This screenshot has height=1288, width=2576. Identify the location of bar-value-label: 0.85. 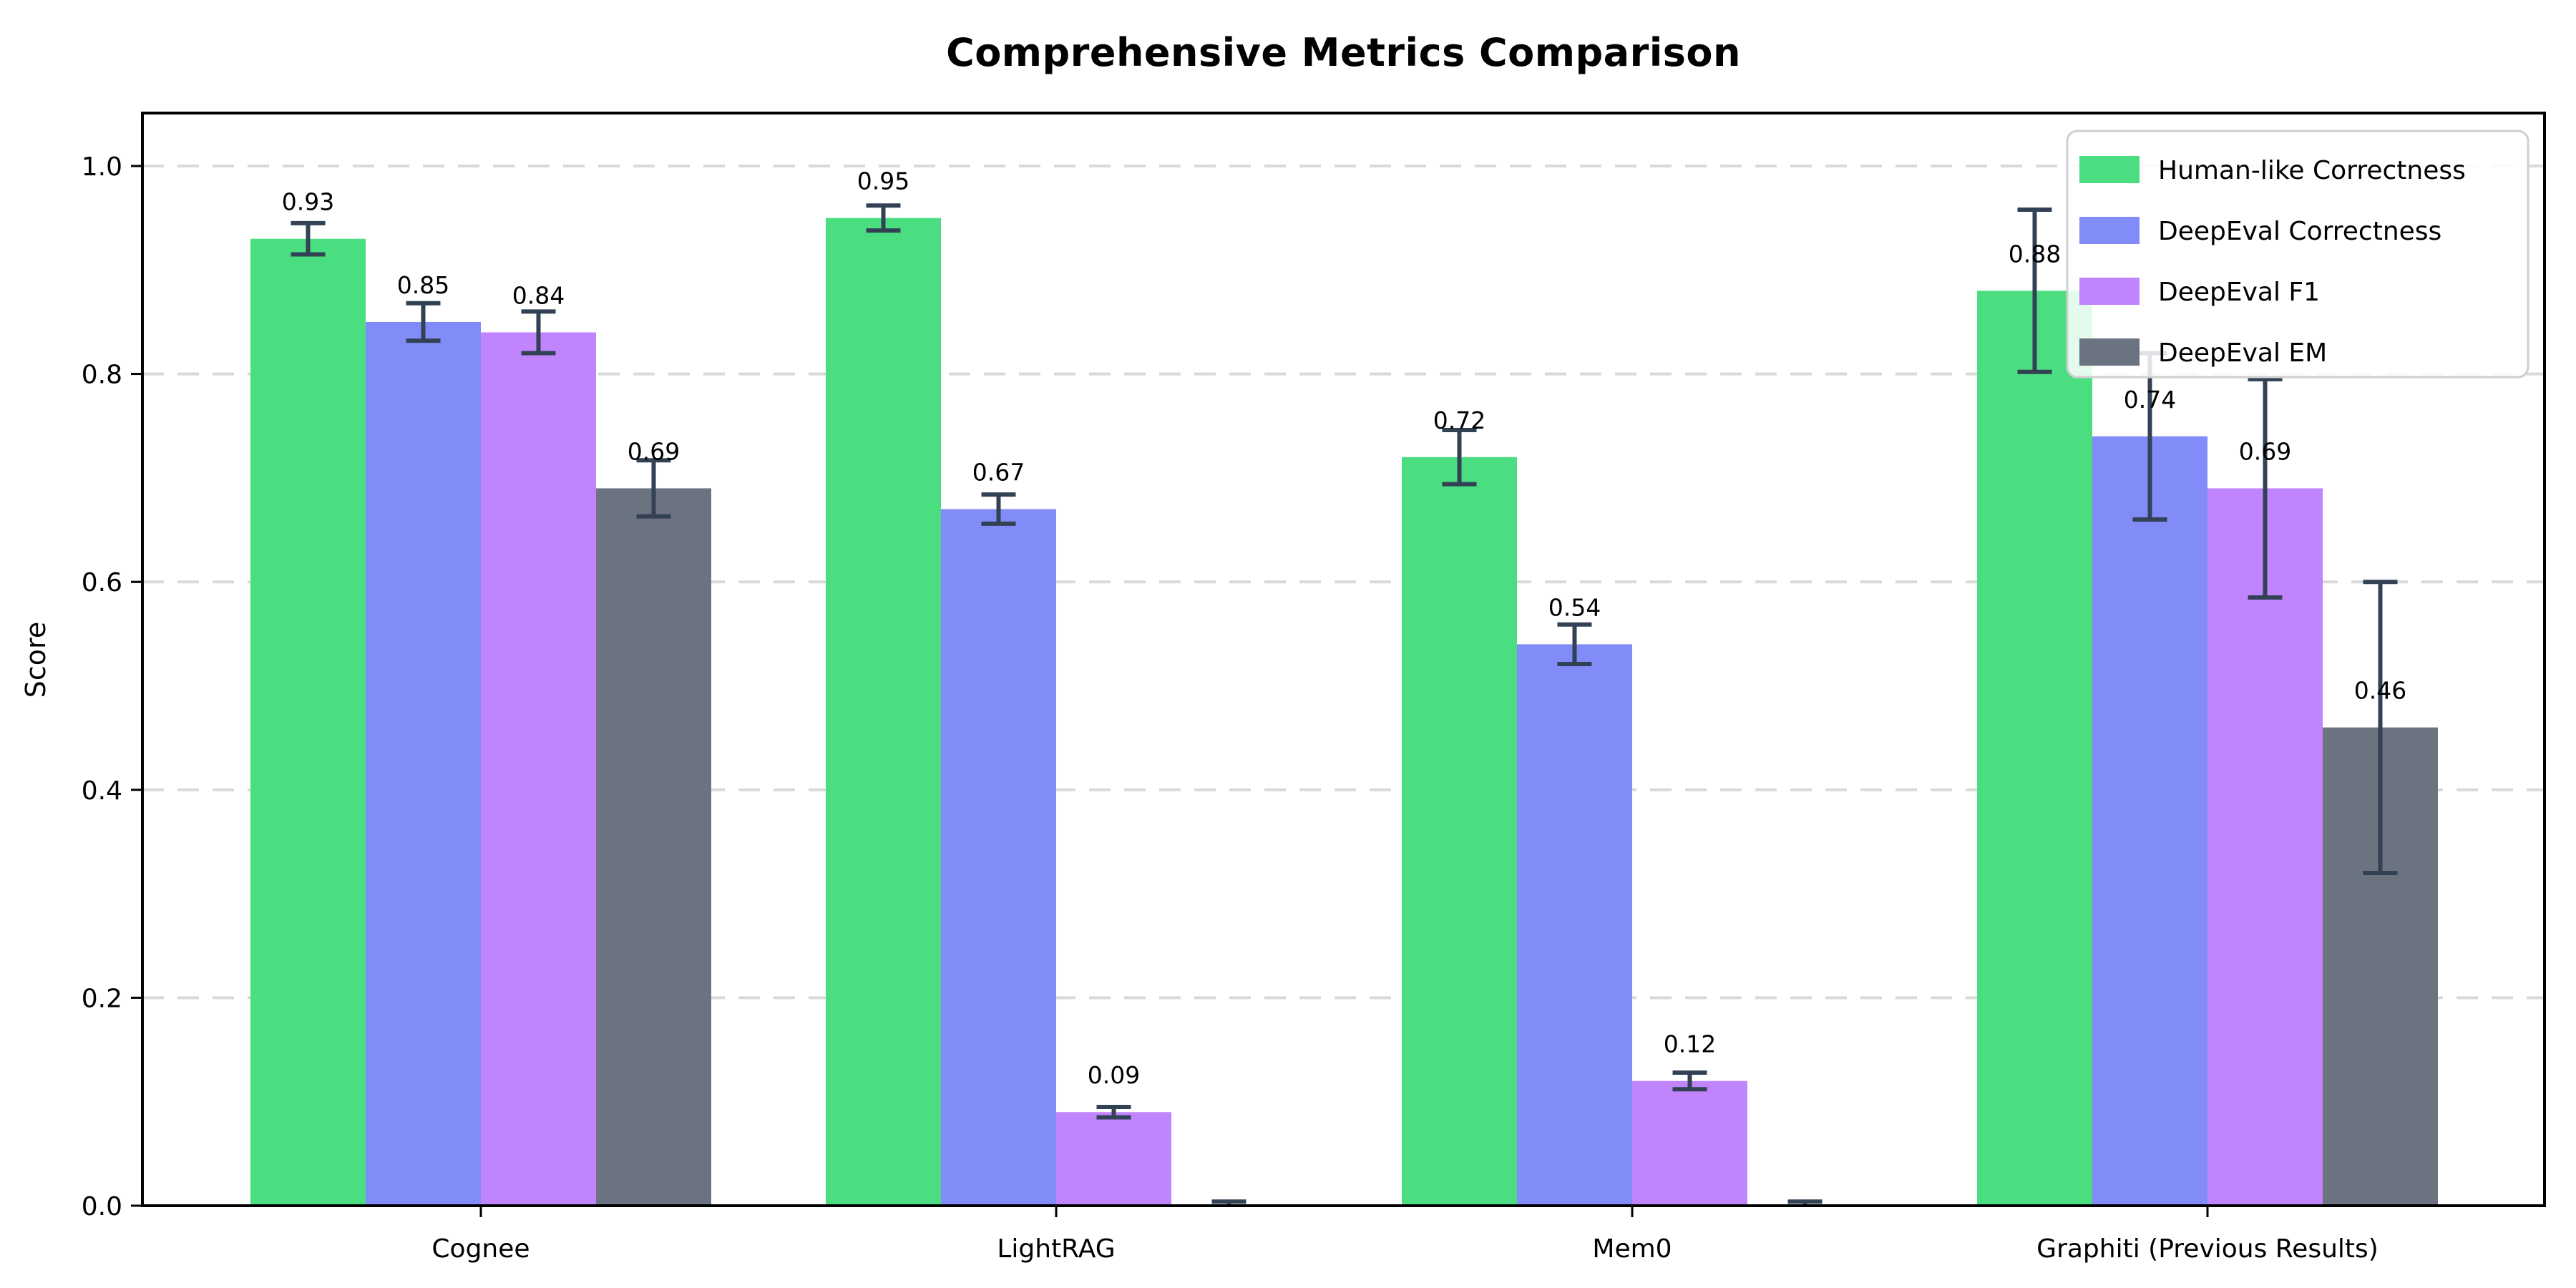
(423, 285).